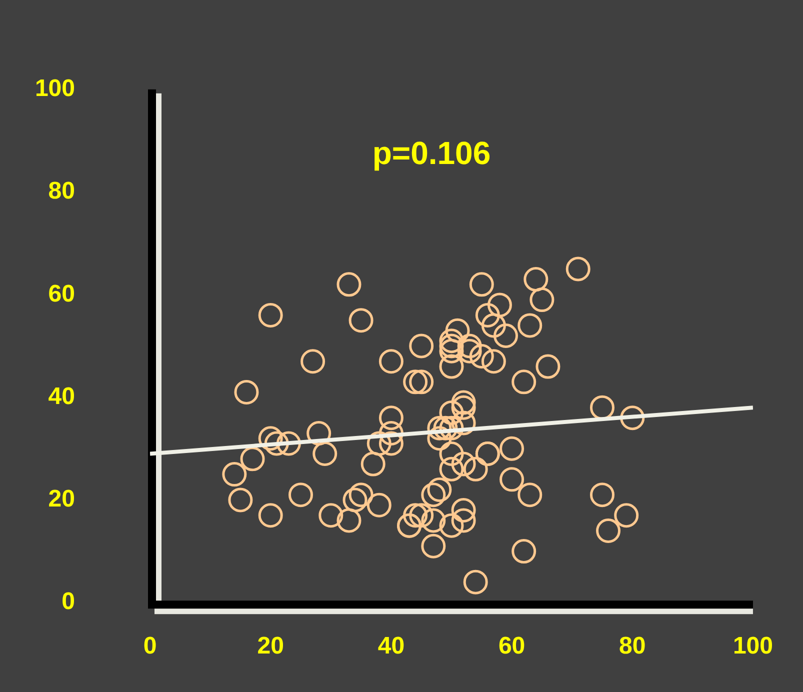 The width and height of the screenshot is (803, 692). What do you see at coordinates (61, 499) in the screenshot?
I see `y-tick-label: 20` at bounding box center [61, 499].